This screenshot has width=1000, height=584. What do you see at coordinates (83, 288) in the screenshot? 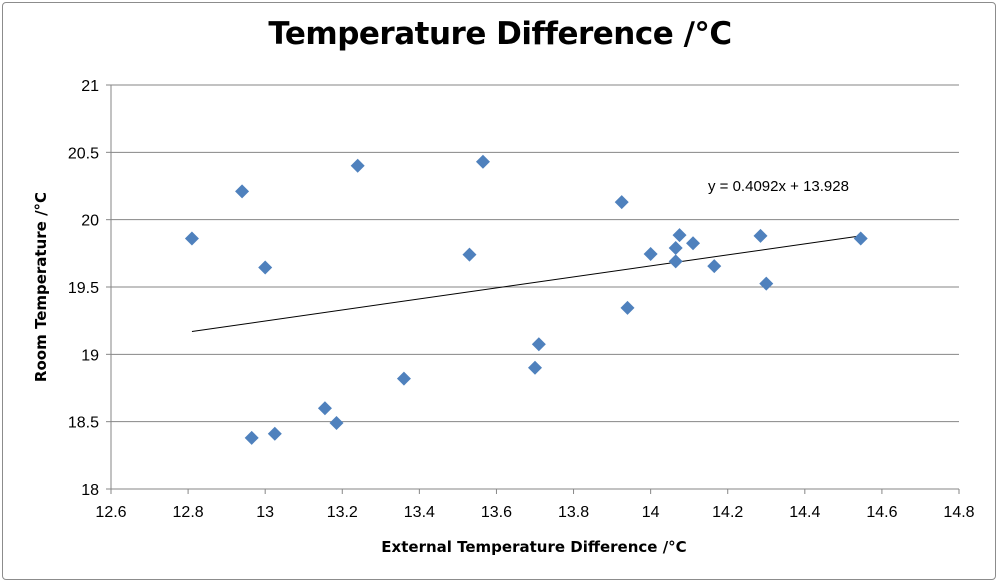
I see `y-tick-label: 19.5` at bounding box center [83, 288].